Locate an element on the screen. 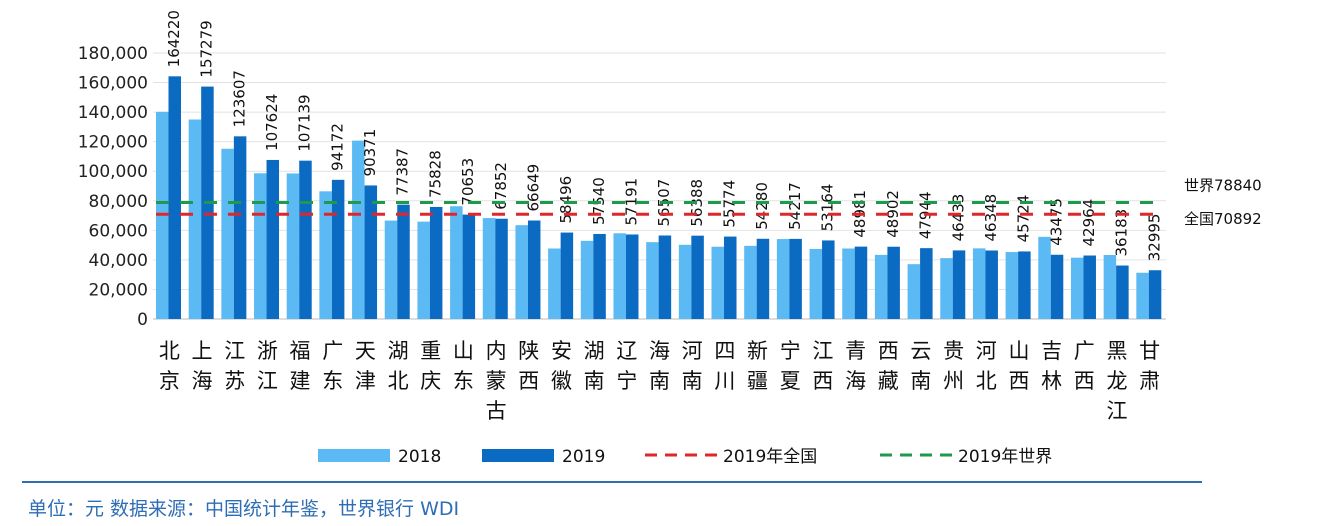  data-label: 53164 is located at coordinates (828, 208).